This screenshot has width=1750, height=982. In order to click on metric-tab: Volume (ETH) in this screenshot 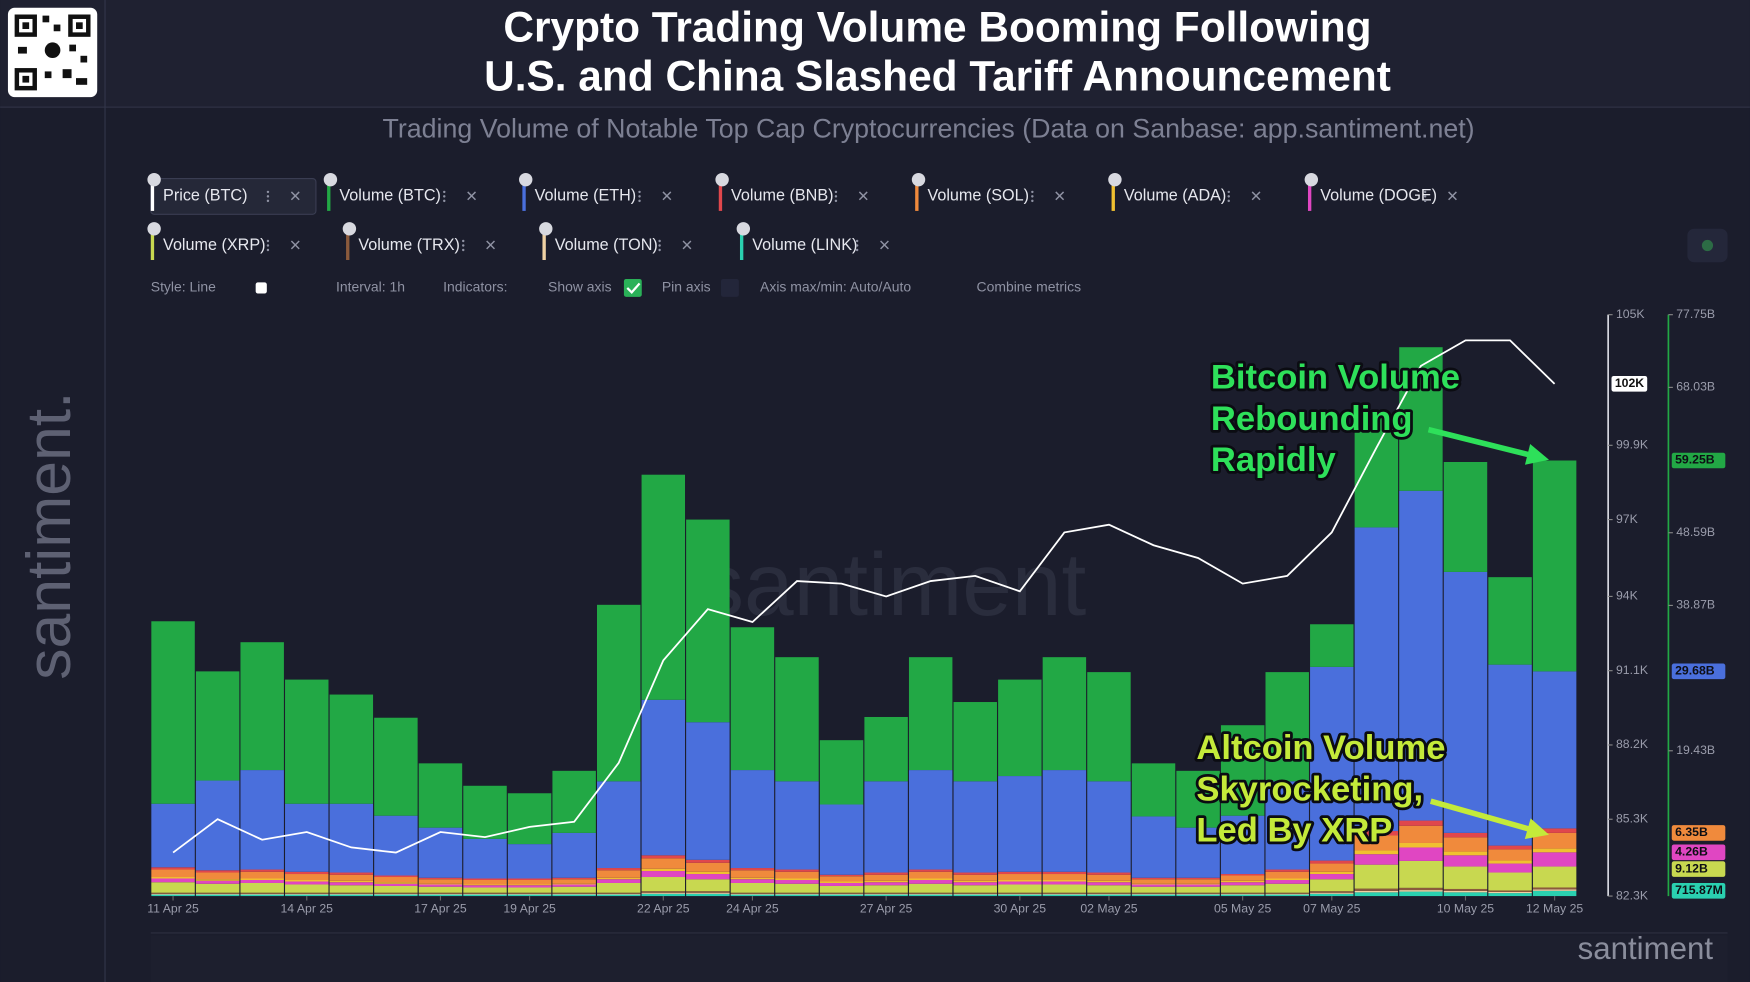, I will do `click(595, 191)`.